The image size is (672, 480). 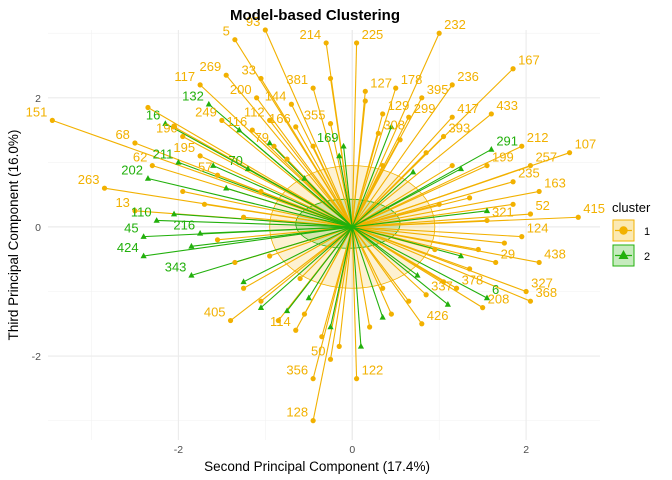 What do you see at coordinates (122, 202) in the screenshot?
I see `point-label-13: 13` at bounding box center [122, 202].